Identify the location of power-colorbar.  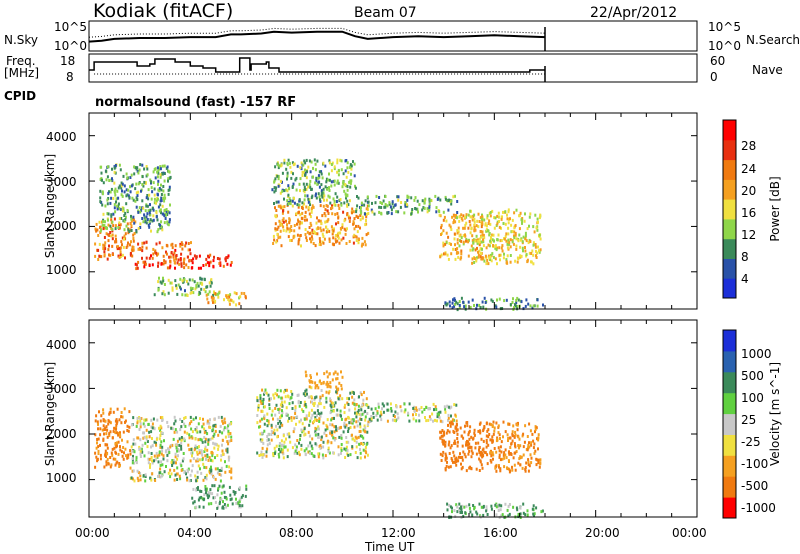
(729, 209).